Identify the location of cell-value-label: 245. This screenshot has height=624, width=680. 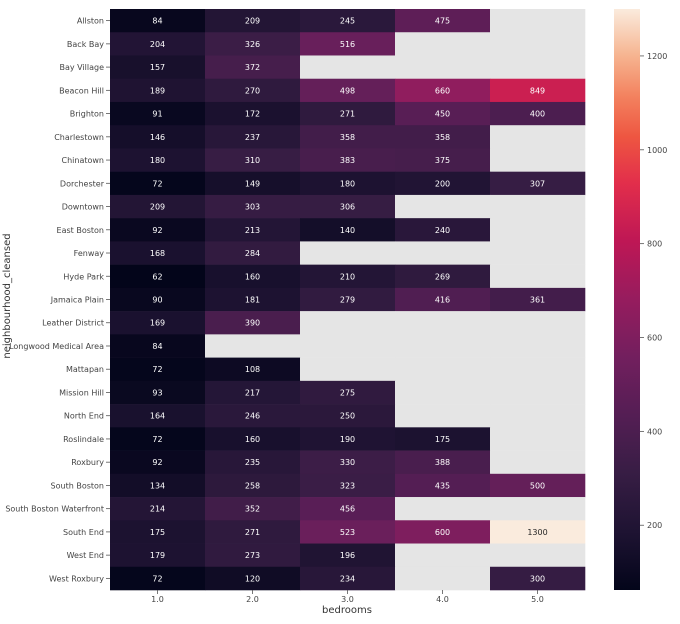
(347, 21).